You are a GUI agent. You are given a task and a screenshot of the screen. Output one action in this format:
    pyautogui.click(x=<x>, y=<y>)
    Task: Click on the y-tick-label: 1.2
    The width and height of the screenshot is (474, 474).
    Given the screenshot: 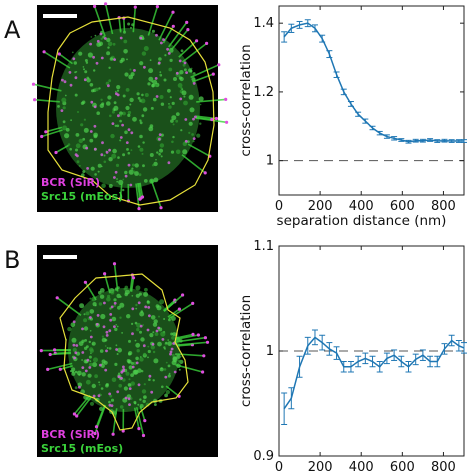 What is the action you would take?
    pyautogui.click(x=263, y=92)
    